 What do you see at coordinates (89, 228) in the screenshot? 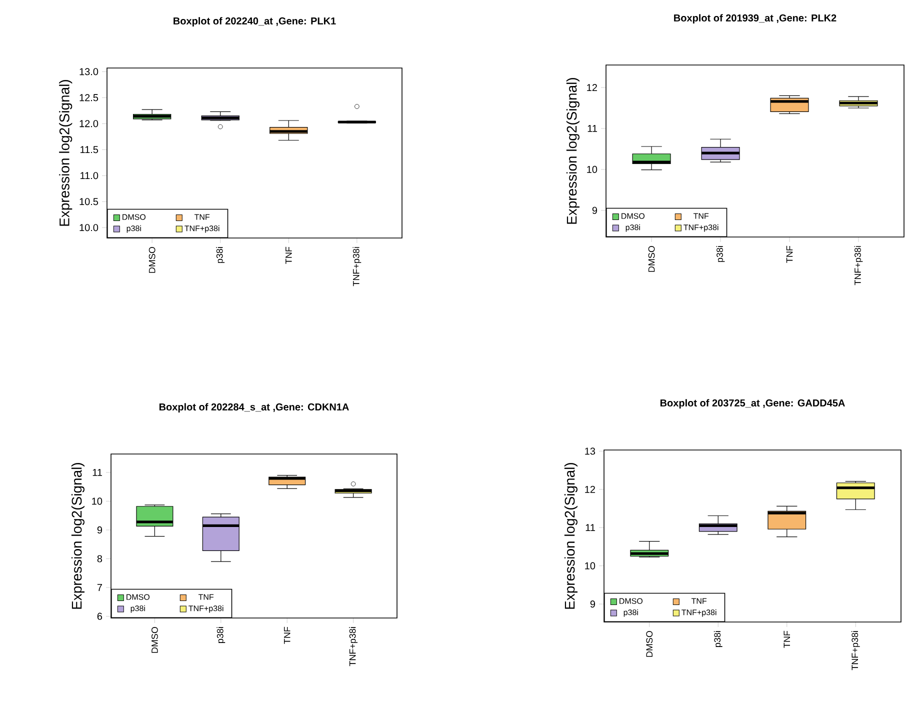
I see `y-tick-label: 10.0` at bounding box center [89, 228].